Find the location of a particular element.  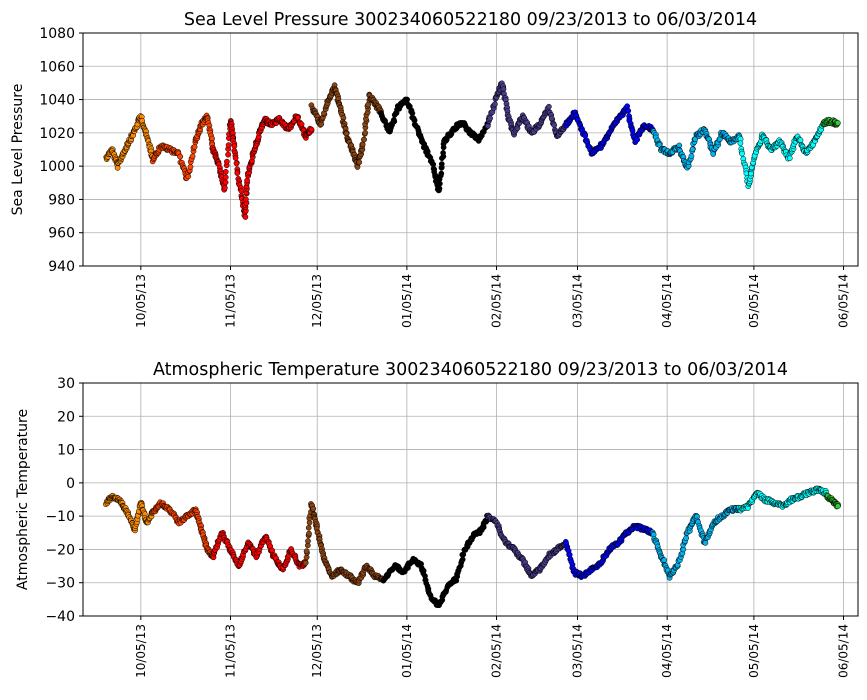

temperature-ytick-label: −20 is located at coordinates (60, 550).